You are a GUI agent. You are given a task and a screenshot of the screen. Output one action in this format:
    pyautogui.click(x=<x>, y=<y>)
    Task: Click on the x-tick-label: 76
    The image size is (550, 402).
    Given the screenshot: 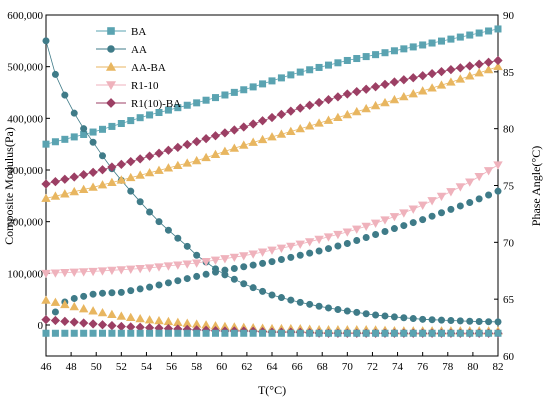 What is the action you would take?
    pyautogui.click(x=423, y=367)
    